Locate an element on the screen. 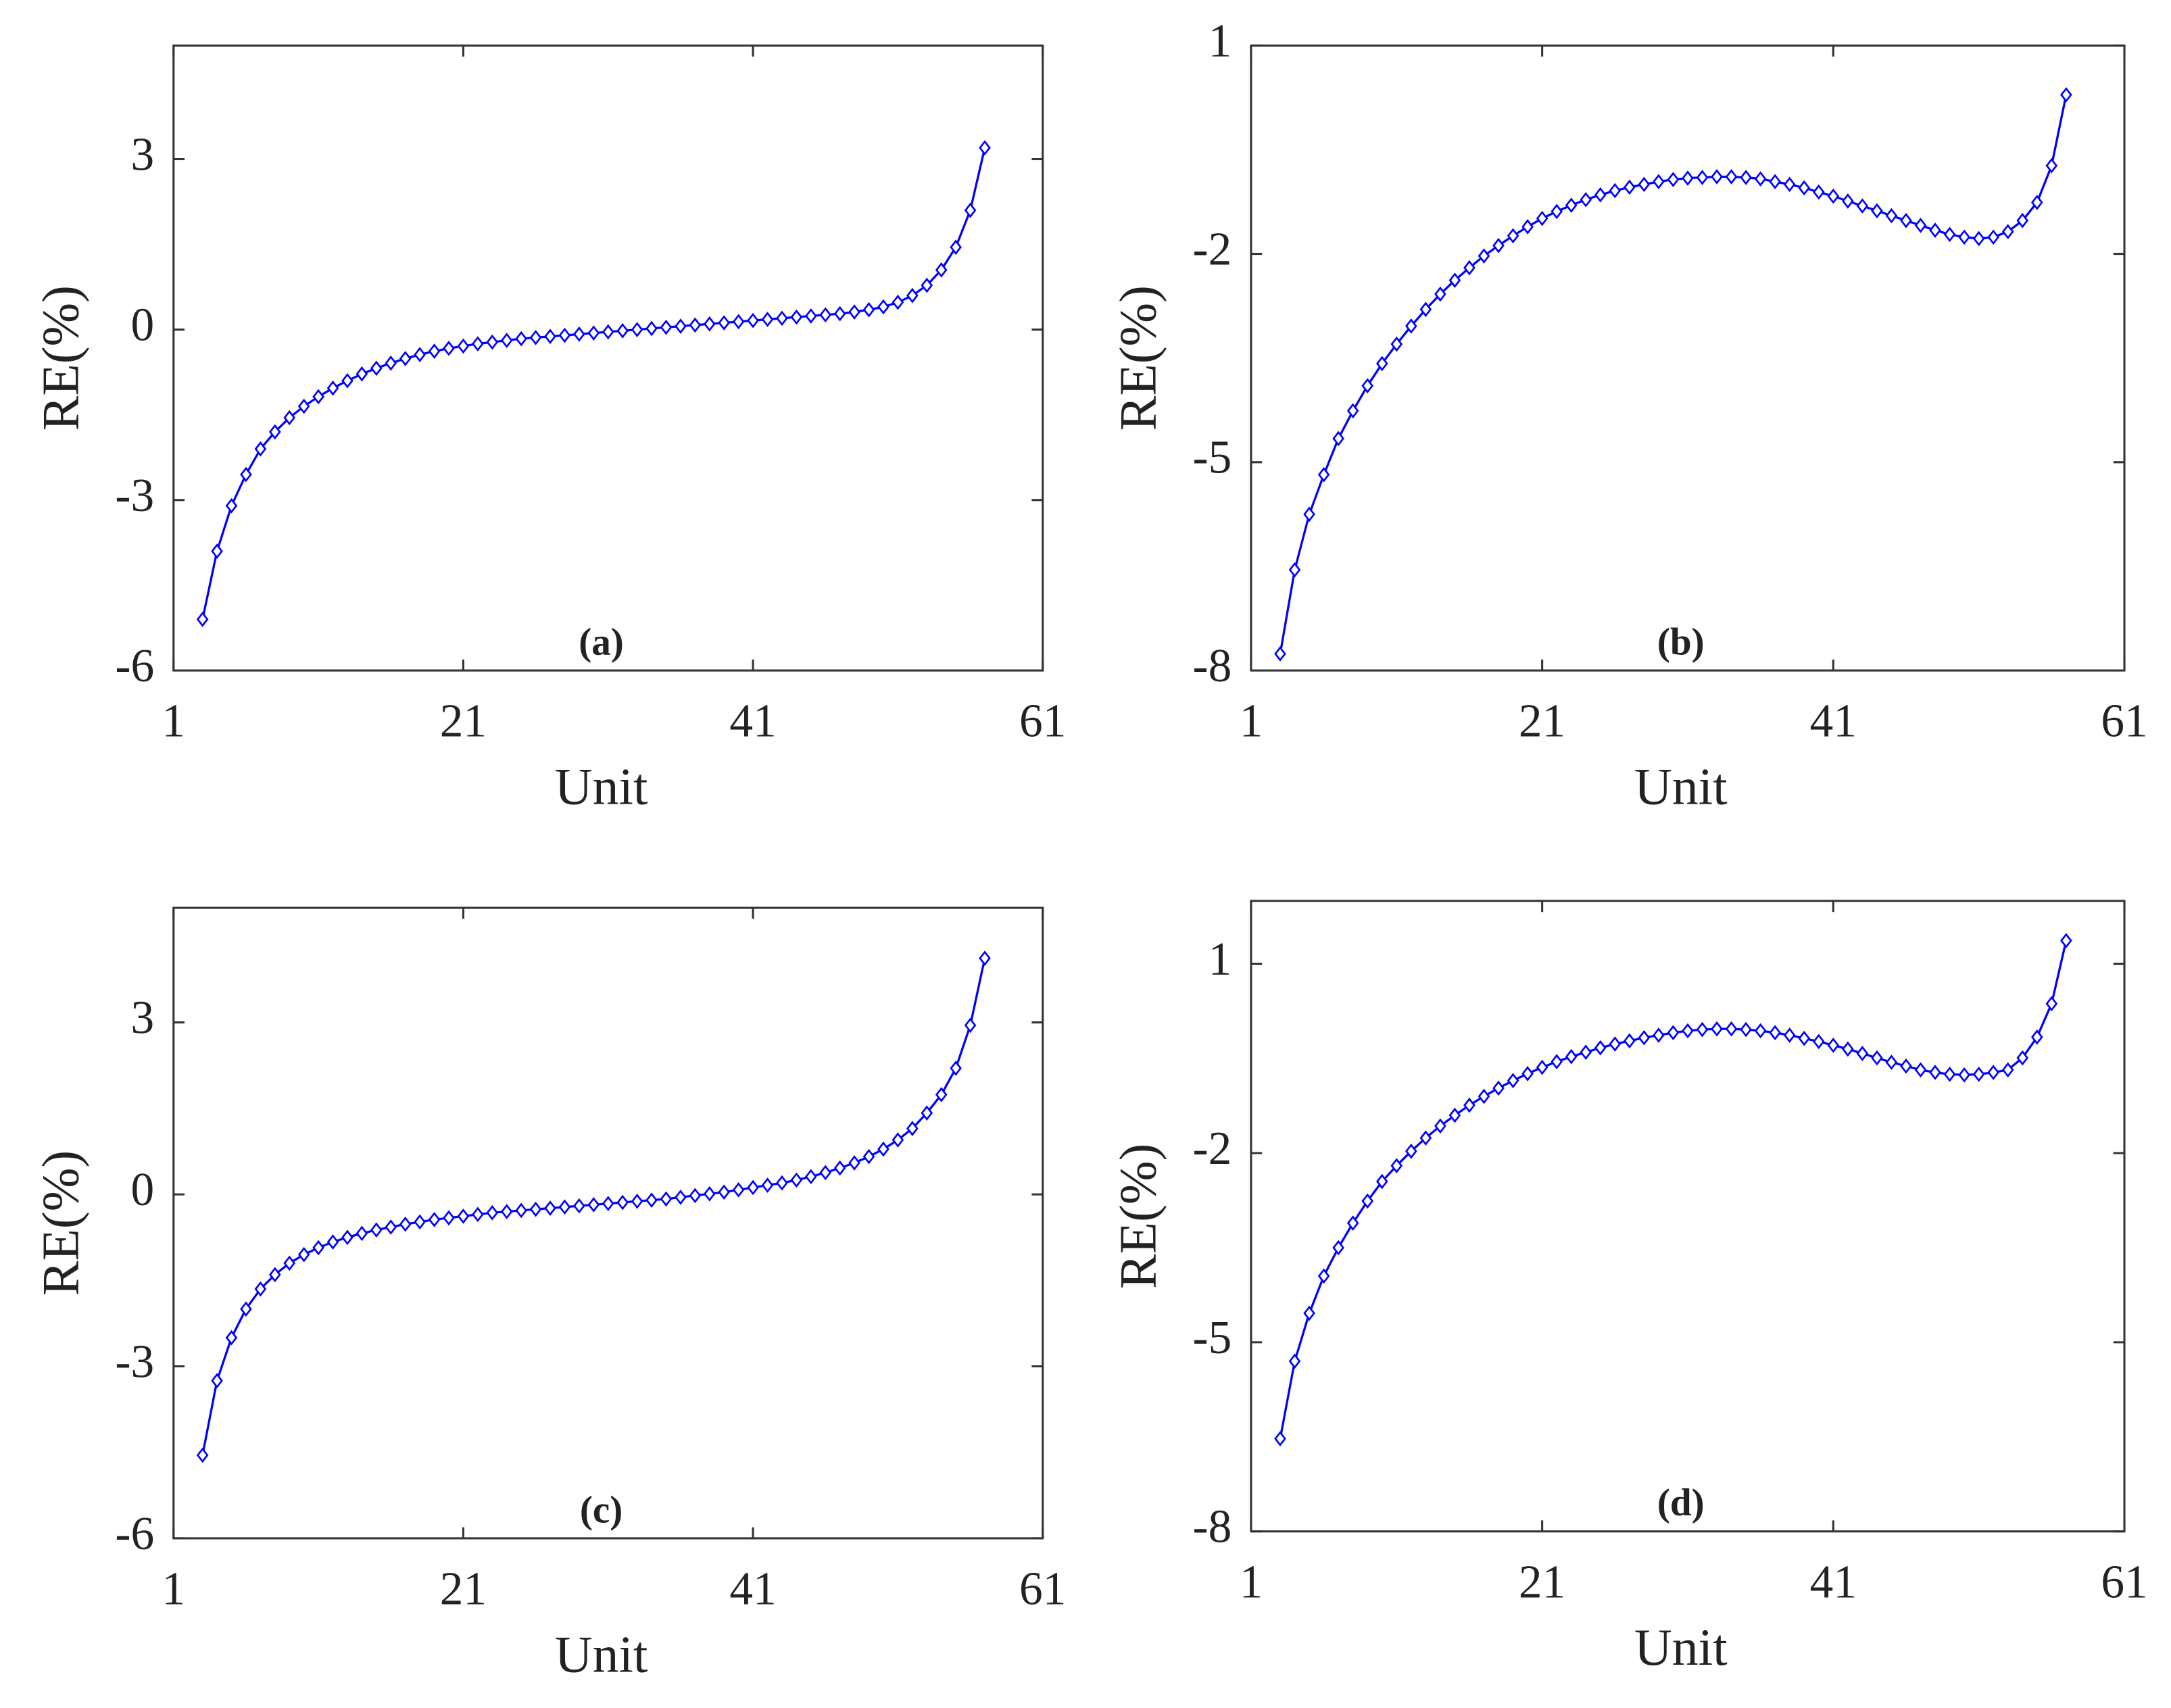 Image resolution: width=2171 pixels, height=1708 pixels. x-tick-label: 1 is located at coordinates (173, 1589).